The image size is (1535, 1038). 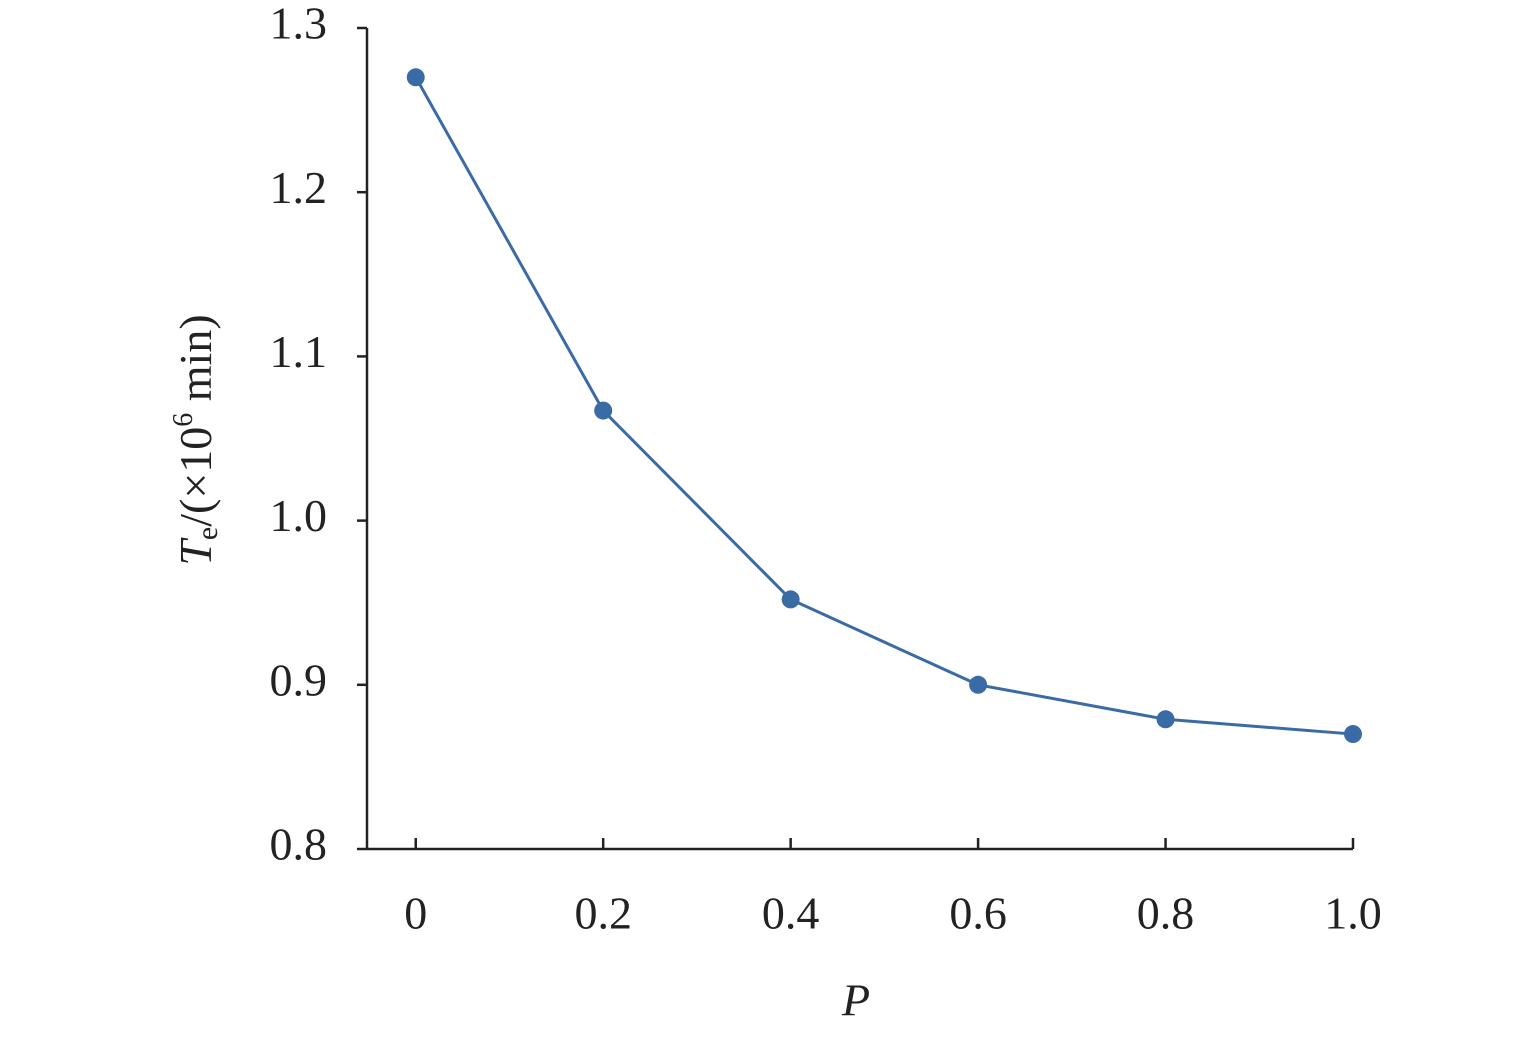 What do you see at coordinates (183, 420) in the screenshot?
I see `y-label-exponent: 6` at bounding box center [183, 420].